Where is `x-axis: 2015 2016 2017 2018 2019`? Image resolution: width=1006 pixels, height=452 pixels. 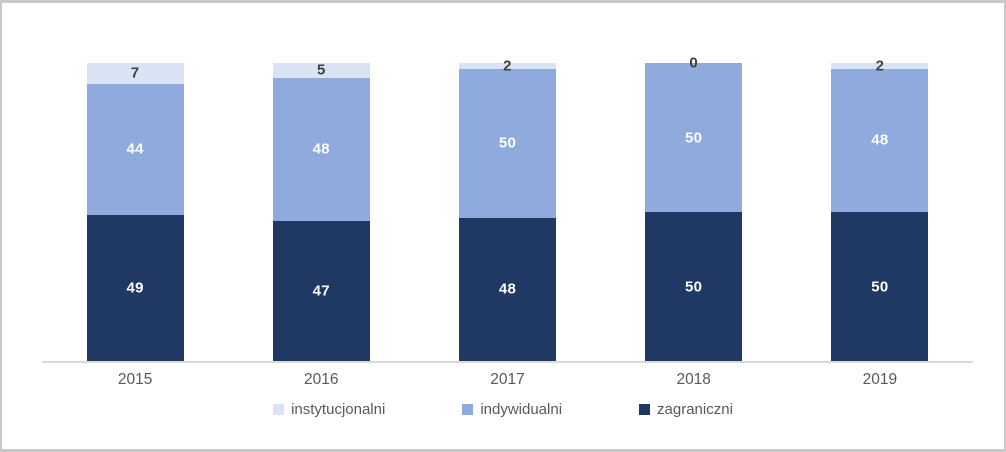 x-axis: 2015 2016 2017 2018 2019 is located at coordinates (507, 376).